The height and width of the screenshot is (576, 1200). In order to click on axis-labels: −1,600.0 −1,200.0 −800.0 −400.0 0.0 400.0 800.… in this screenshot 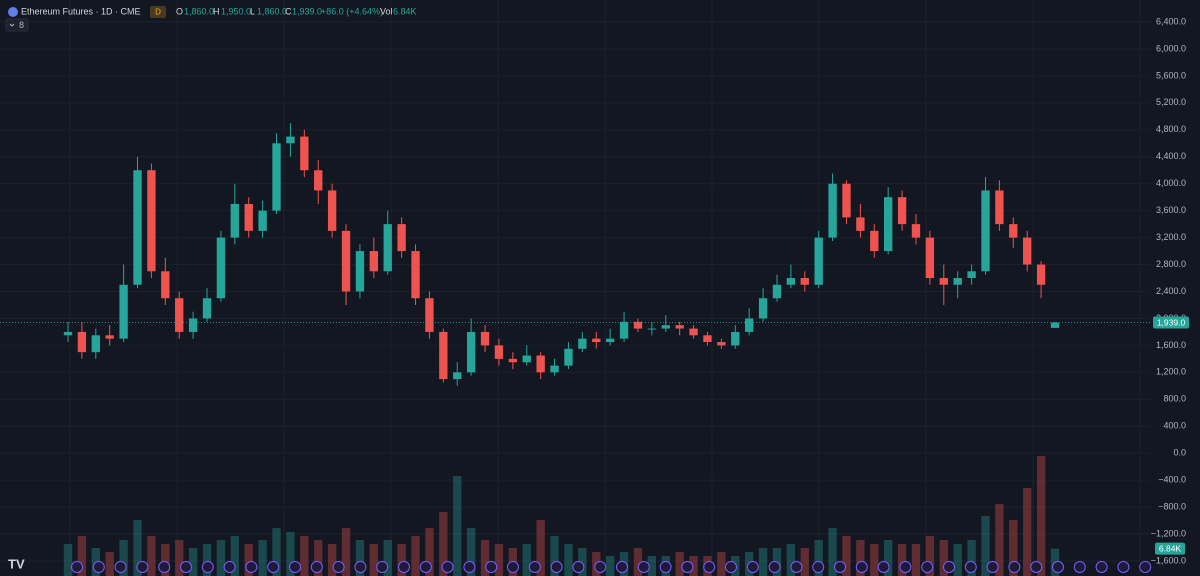, I will do `click(1170, 290)`.